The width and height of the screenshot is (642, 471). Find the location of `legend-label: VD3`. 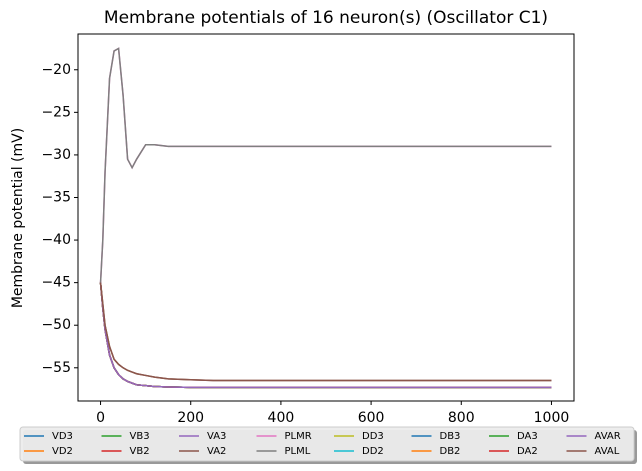

legend-label: VD3 is located at coordinates (62, 436).